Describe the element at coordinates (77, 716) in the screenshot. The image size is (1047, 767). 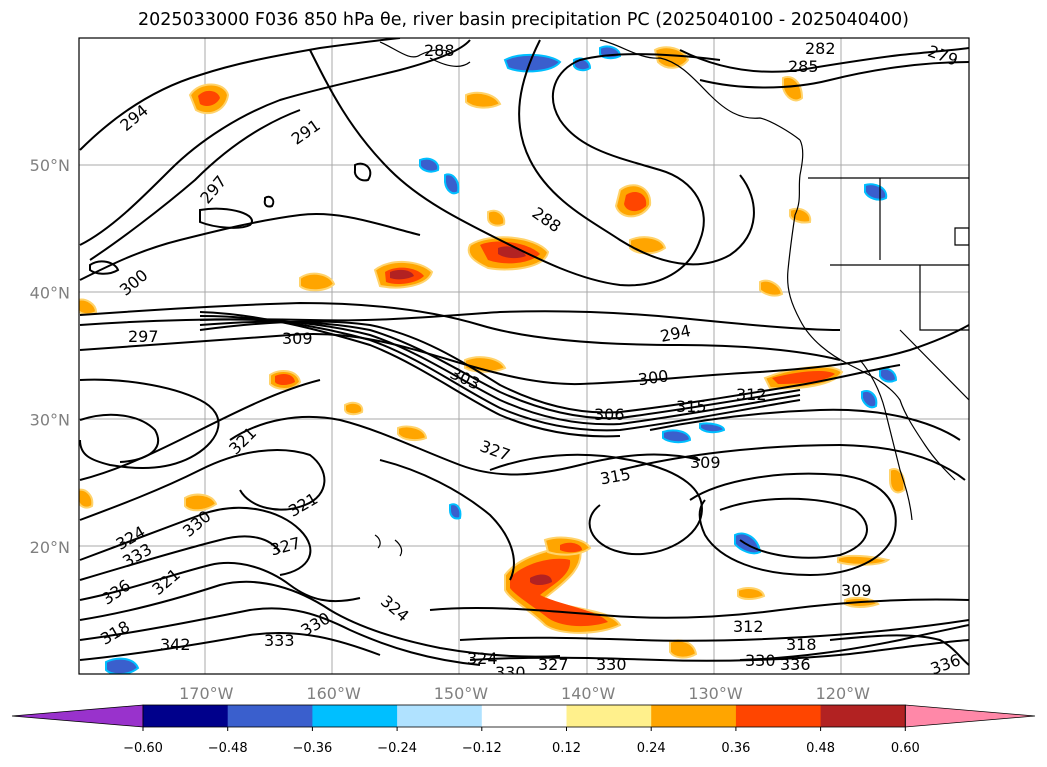
I see `colorbar-extend-low` at that location.